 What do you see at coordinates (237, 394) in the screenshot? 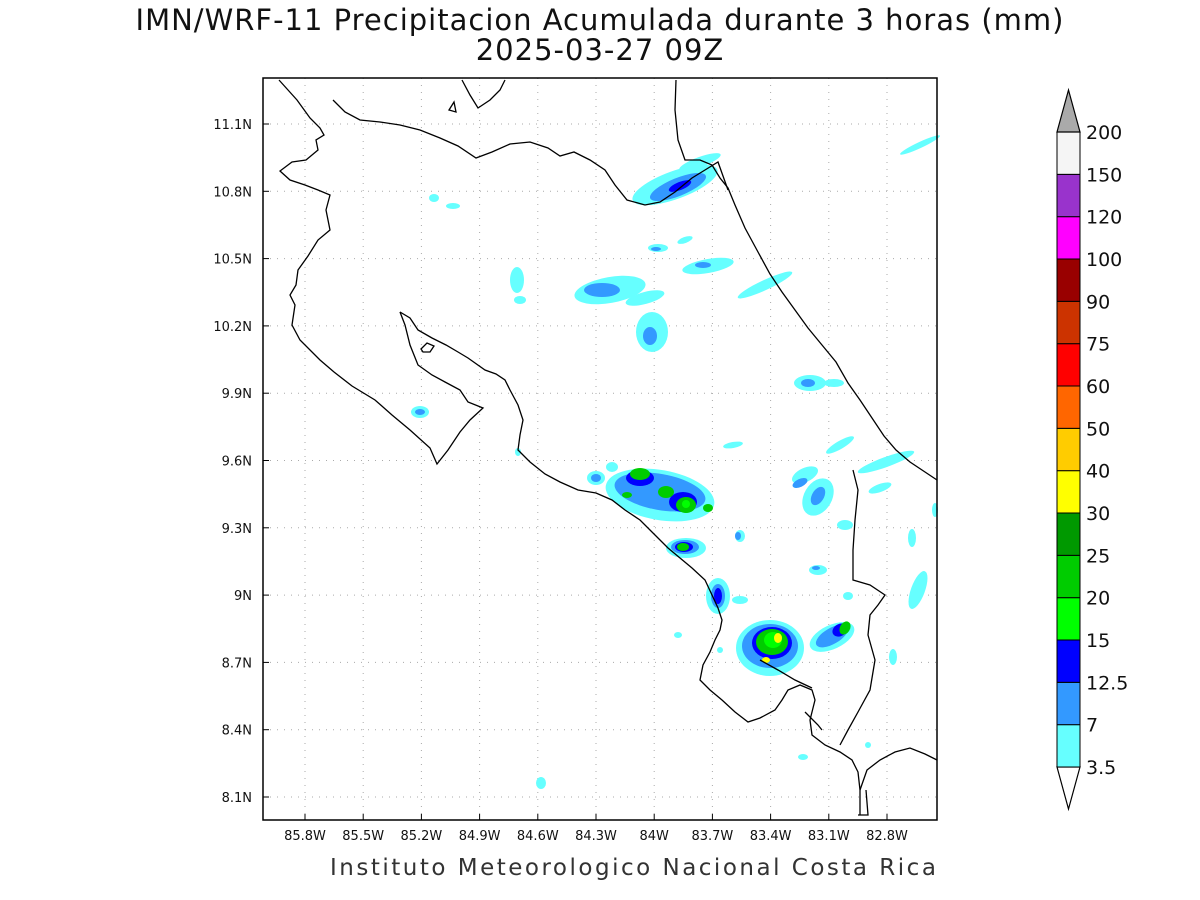
I see `lat-label: 9.9N` at bounding box center [237, 394].